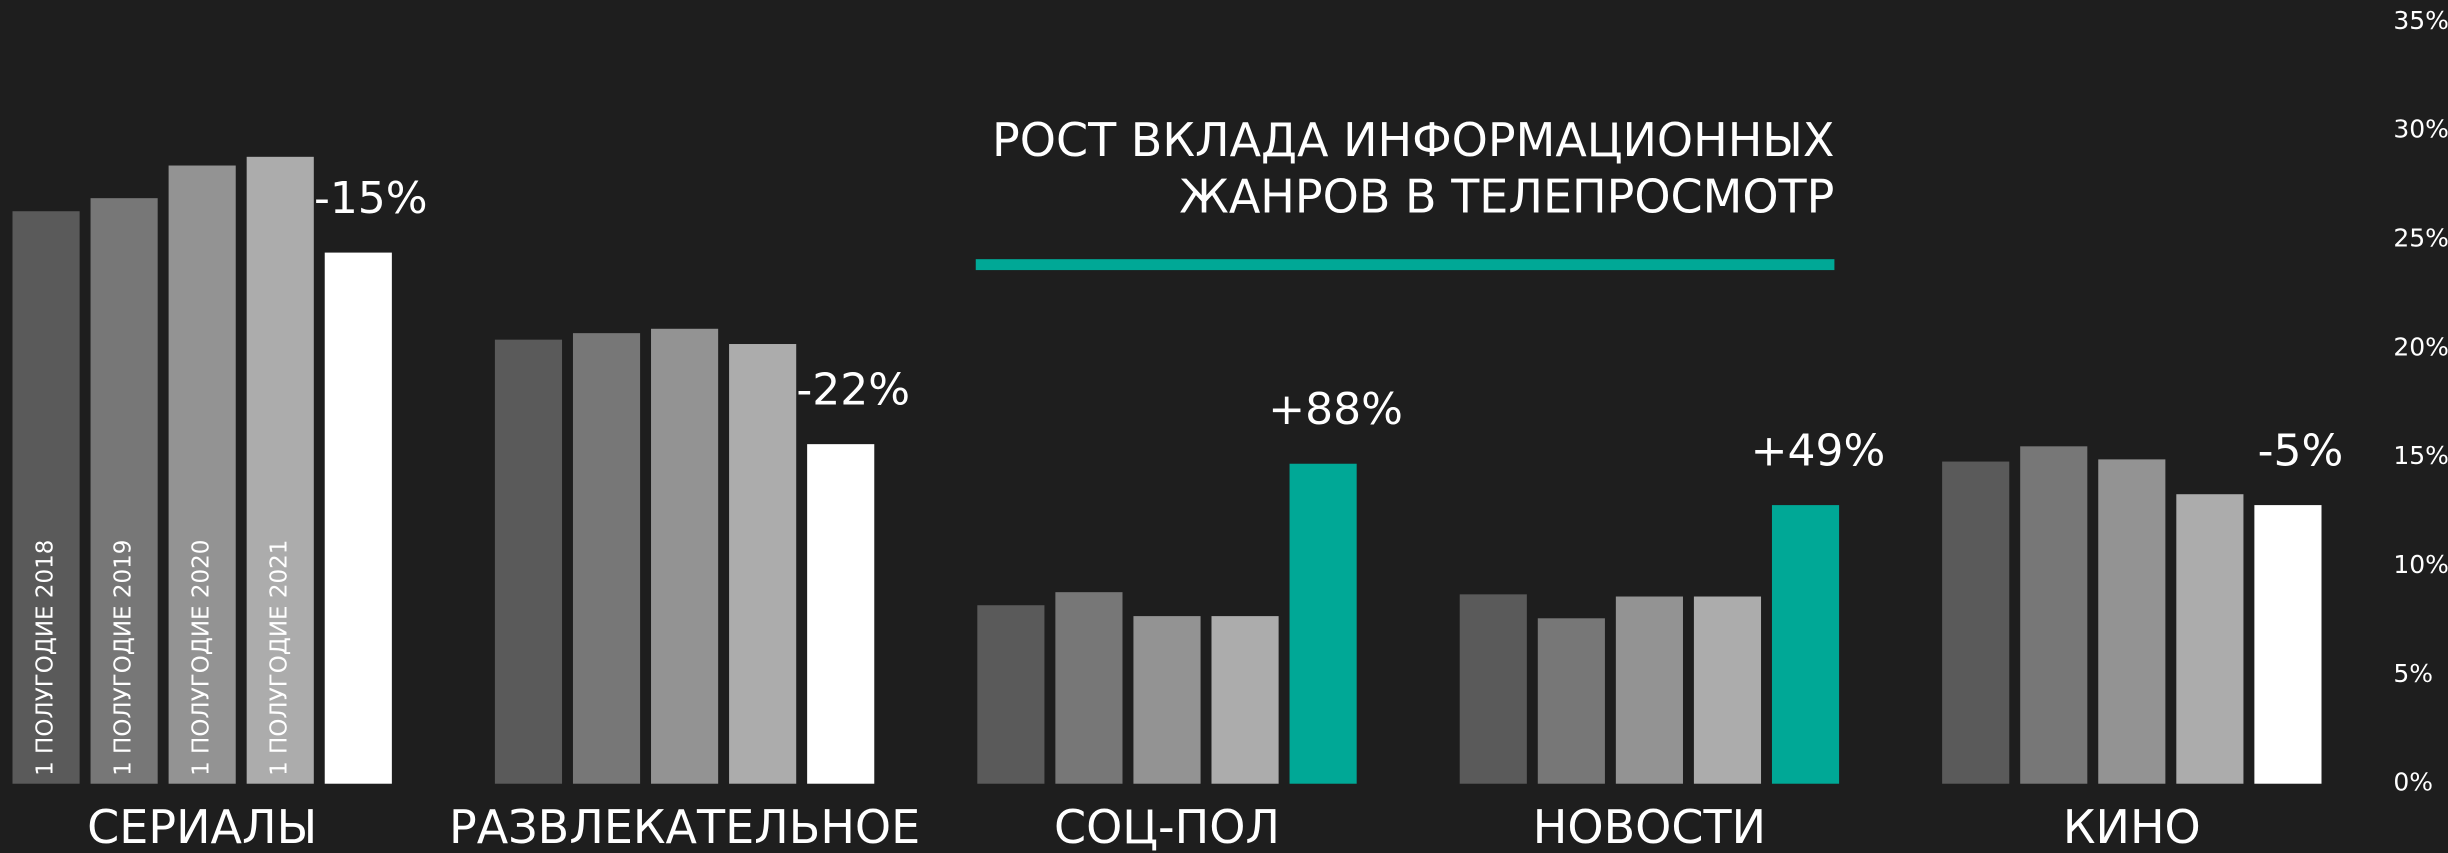  What do you see at coordinates (2420, 564) in the screenshot?
I see `y-tick-label: 10%` at bounding box center [2420, 564].